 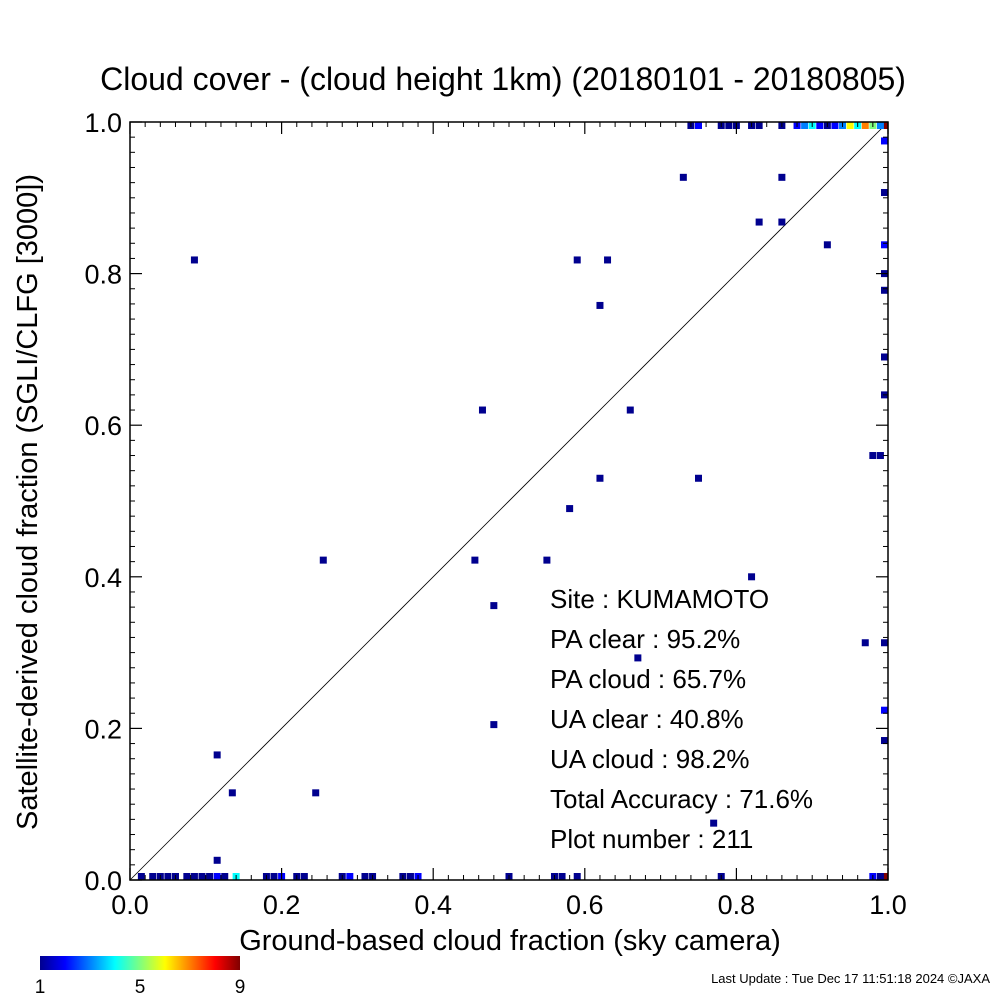 What do you see at coordinates (645, 639) in the screenshot?
I see `stat-line: PA clear : 95.2%` at bounding box center [645, 639].